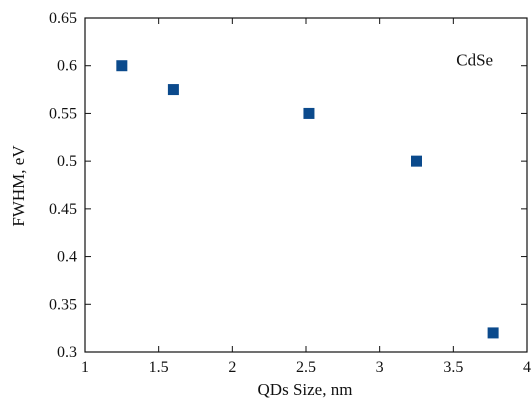  What do you see at coordinates (18, 186) in the screenshot?
I see `y-axis-title: FWHM, eV` at bounding box center [18, 186].